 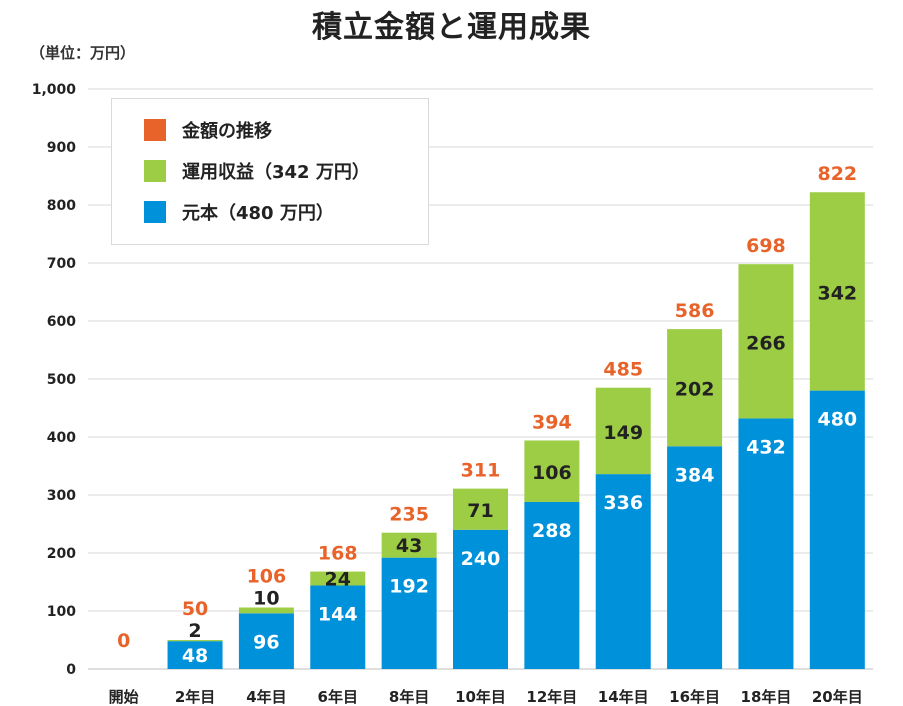 What do you see at coordinates (338, 554) in the screenshot?
I see `bar-label-total: 168` at bounding box center [338, 554].